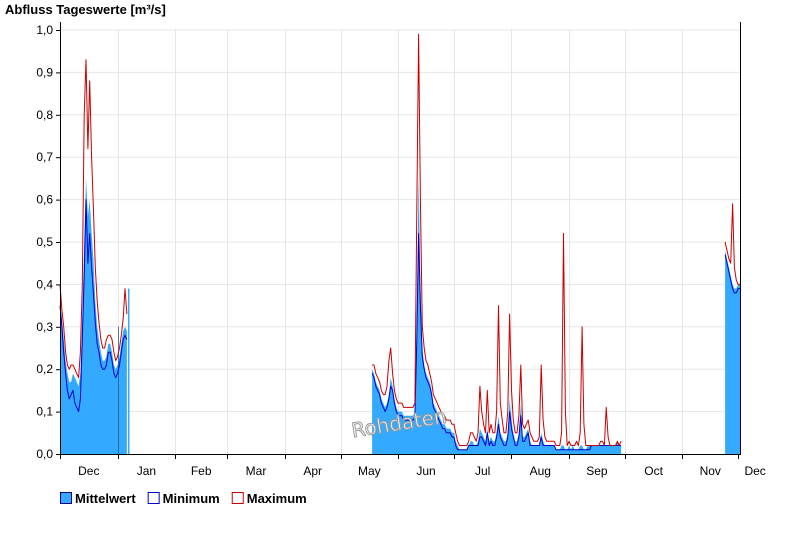 The width and height of the screenshot is (800, 550). Describe the element at coordinates (312, 471) in the screenshot. I see `x-tick-label: Apr` at that location.